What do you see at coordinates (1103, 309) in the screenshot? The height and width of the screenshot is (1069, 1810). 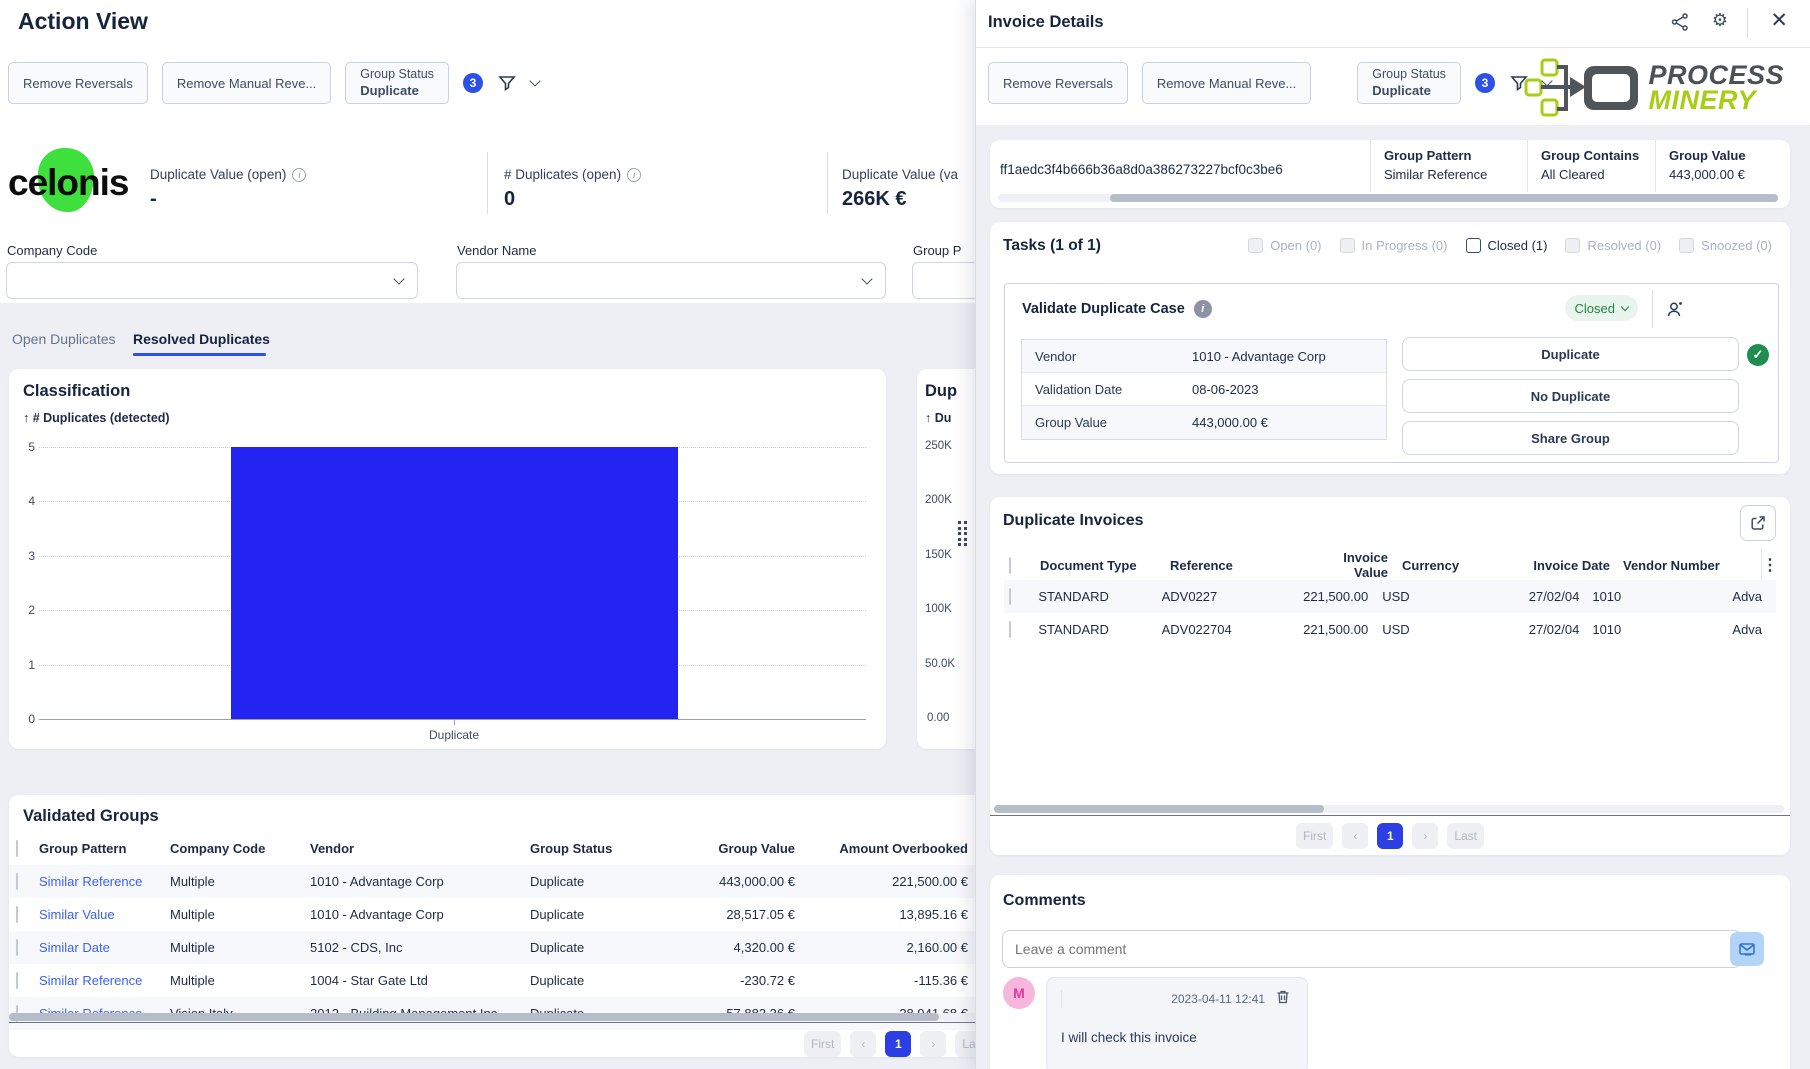 I see `task-title: Validate Duplicate Case` at bounding box center [1103, 309].